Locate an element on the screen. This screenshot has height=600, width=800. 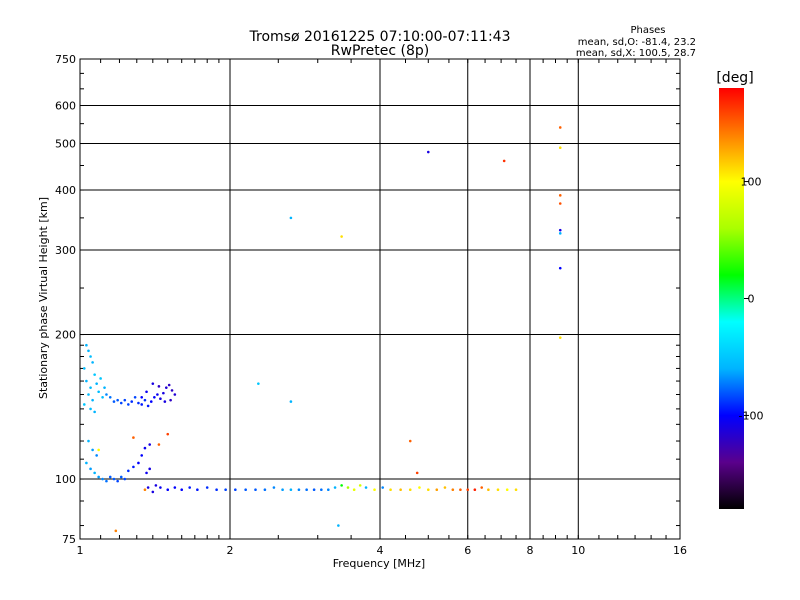
chart-title: Tromsø 20161225 07:10:00-07:11:43 is located at coordinates (380, 37).